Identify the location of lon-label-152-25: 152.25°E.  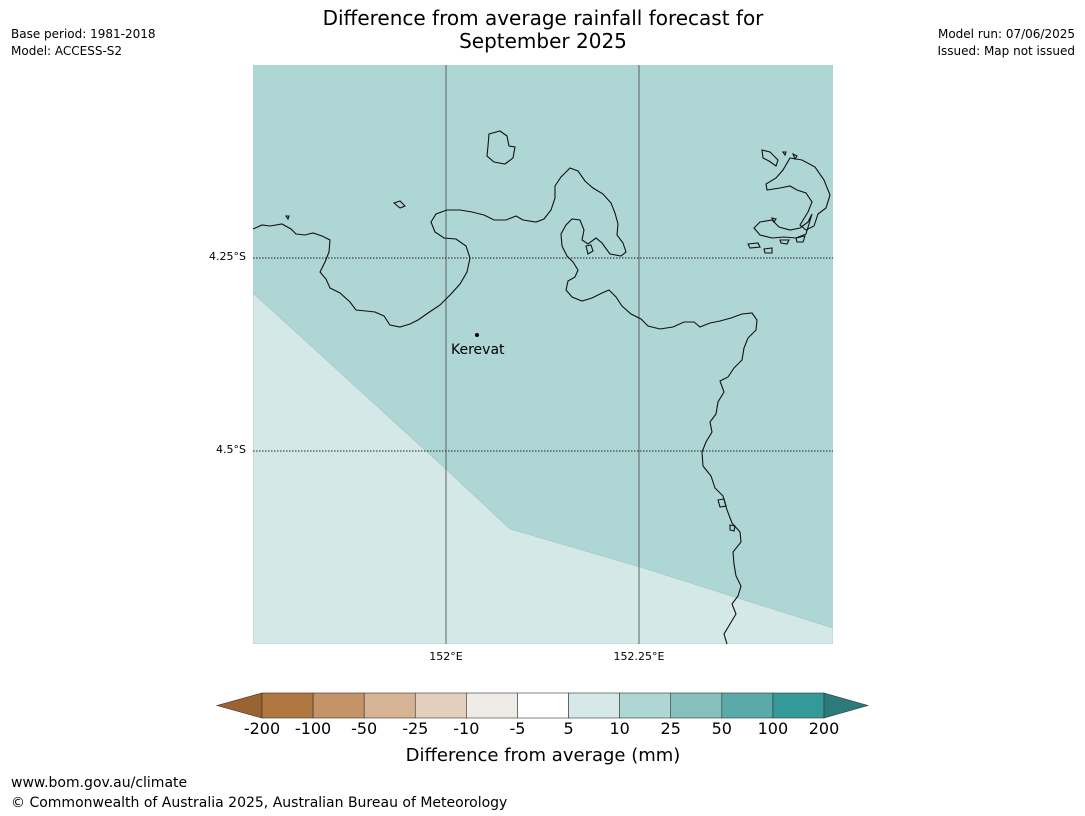
(639, 656).